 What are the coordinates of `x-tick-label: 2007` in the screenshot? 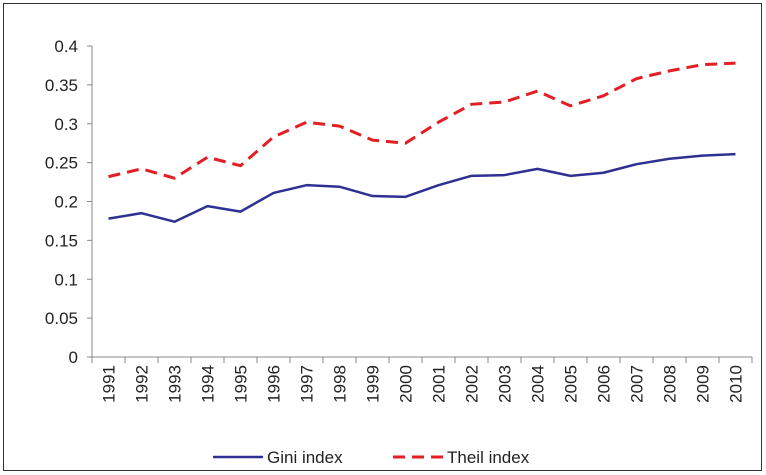 It's located at (637, 384).